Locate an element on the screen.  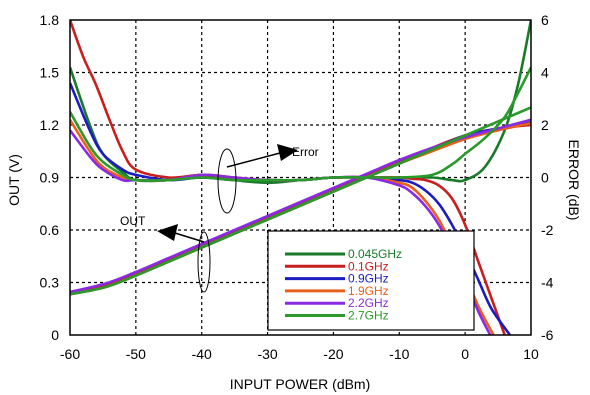
out-annotation-label: OUT is located at coordinates (133, 221).